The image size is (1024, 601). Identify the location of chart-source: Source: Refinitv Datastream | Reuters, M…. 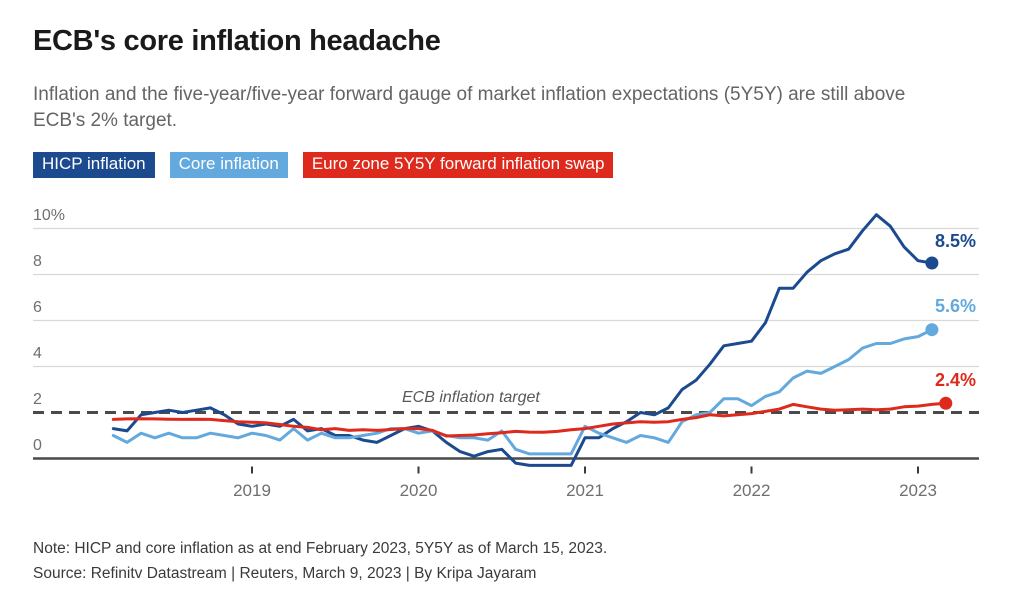
(285, 573).